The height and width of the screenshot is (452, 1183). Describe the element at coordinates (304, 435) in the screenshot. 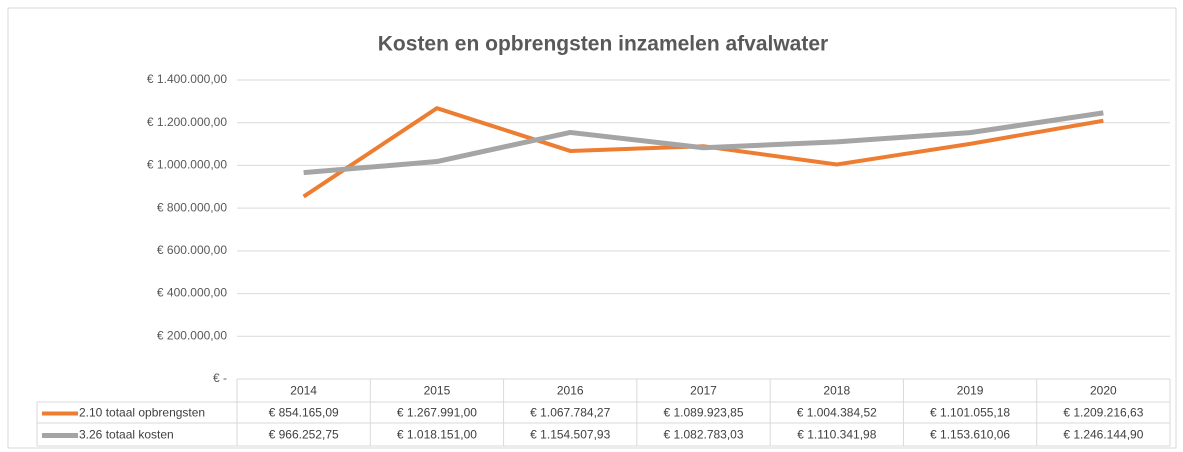

I see `value-label: € 966.252,75` at that location.